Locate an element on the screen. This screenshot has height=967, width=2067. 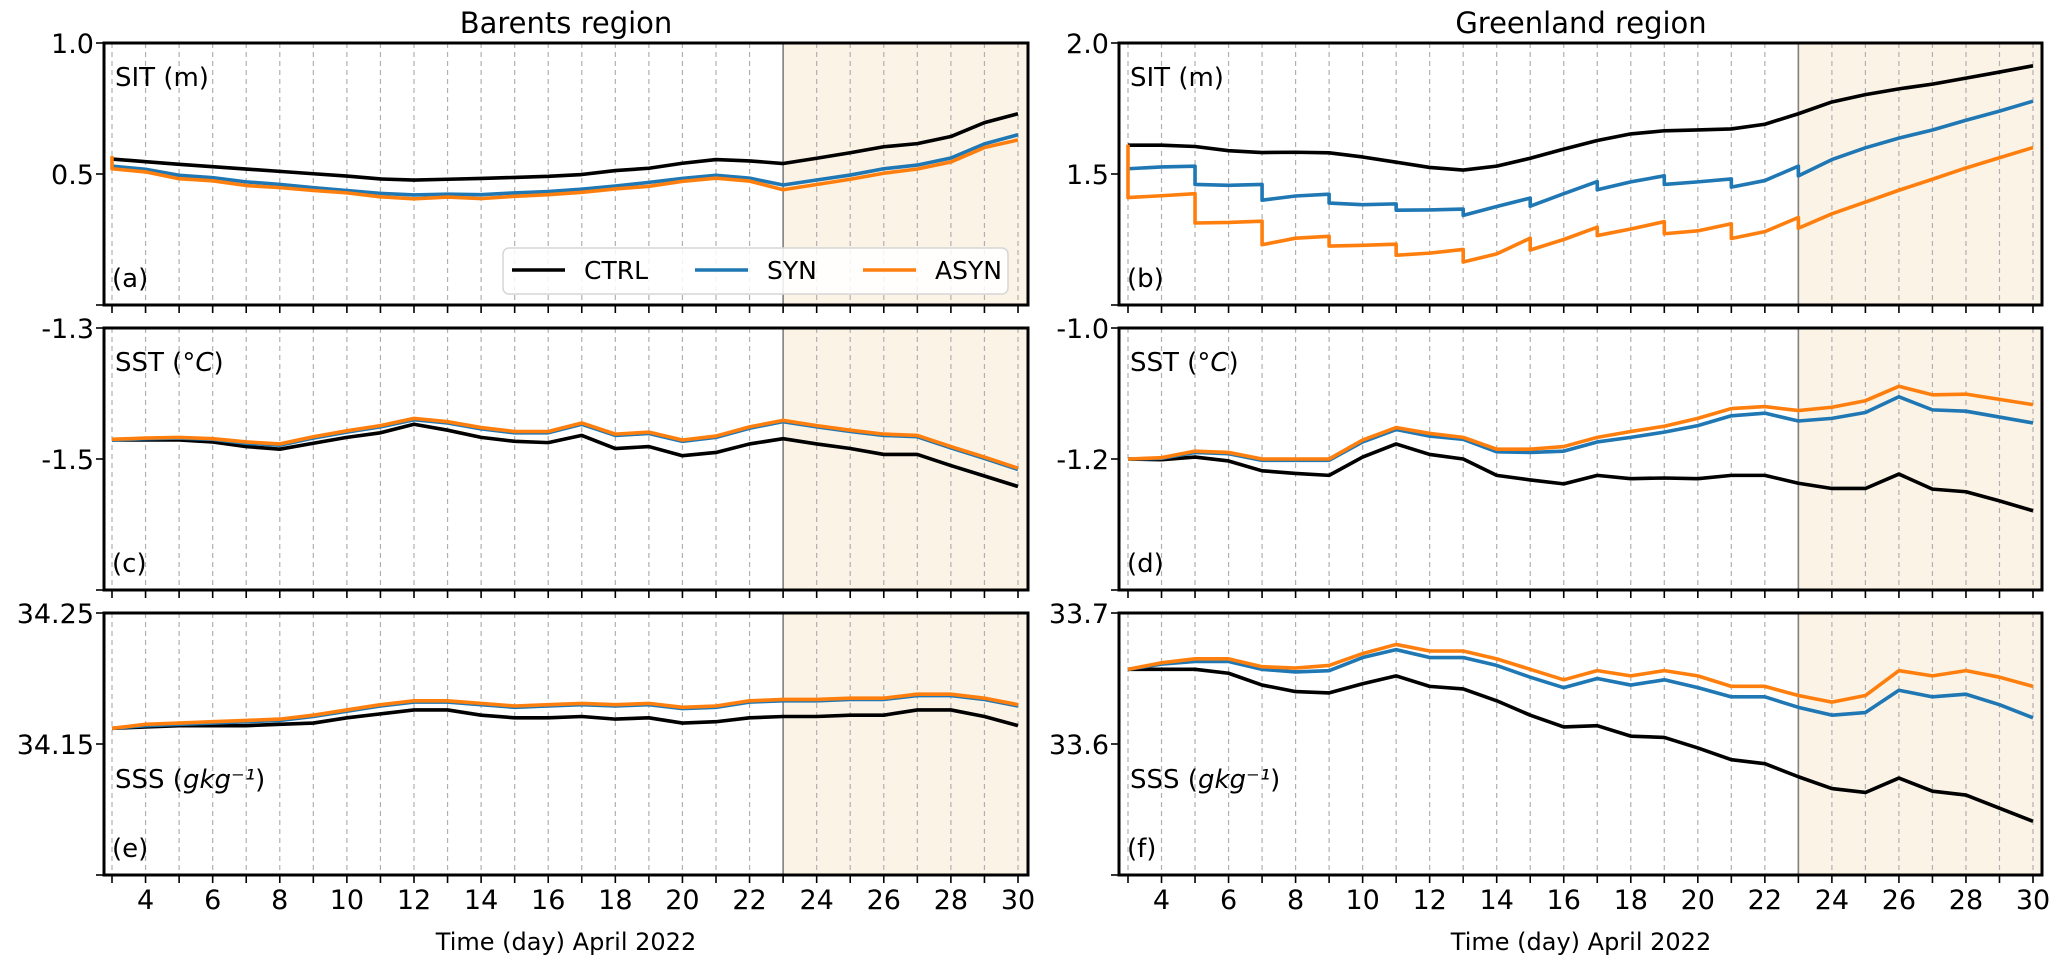
x-axis-label-left: Time (day) April 2022 is located at coordinates (565, 942).